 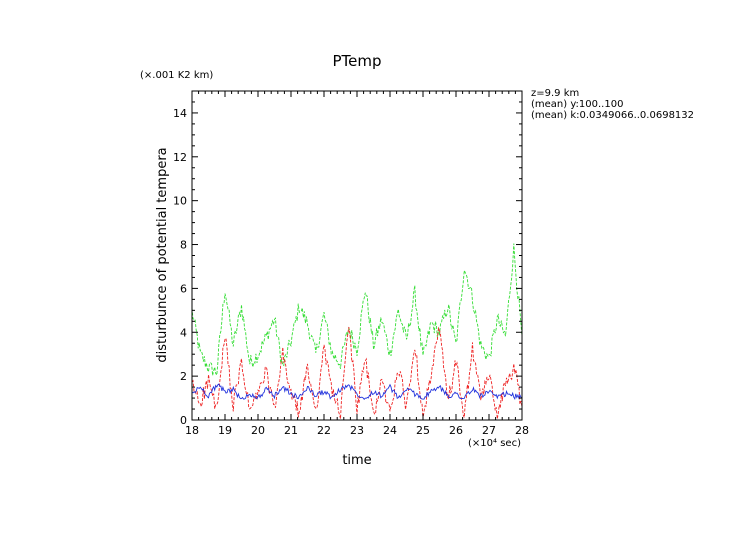 I want to click on series-blue-line, so click(x=357, y=391).